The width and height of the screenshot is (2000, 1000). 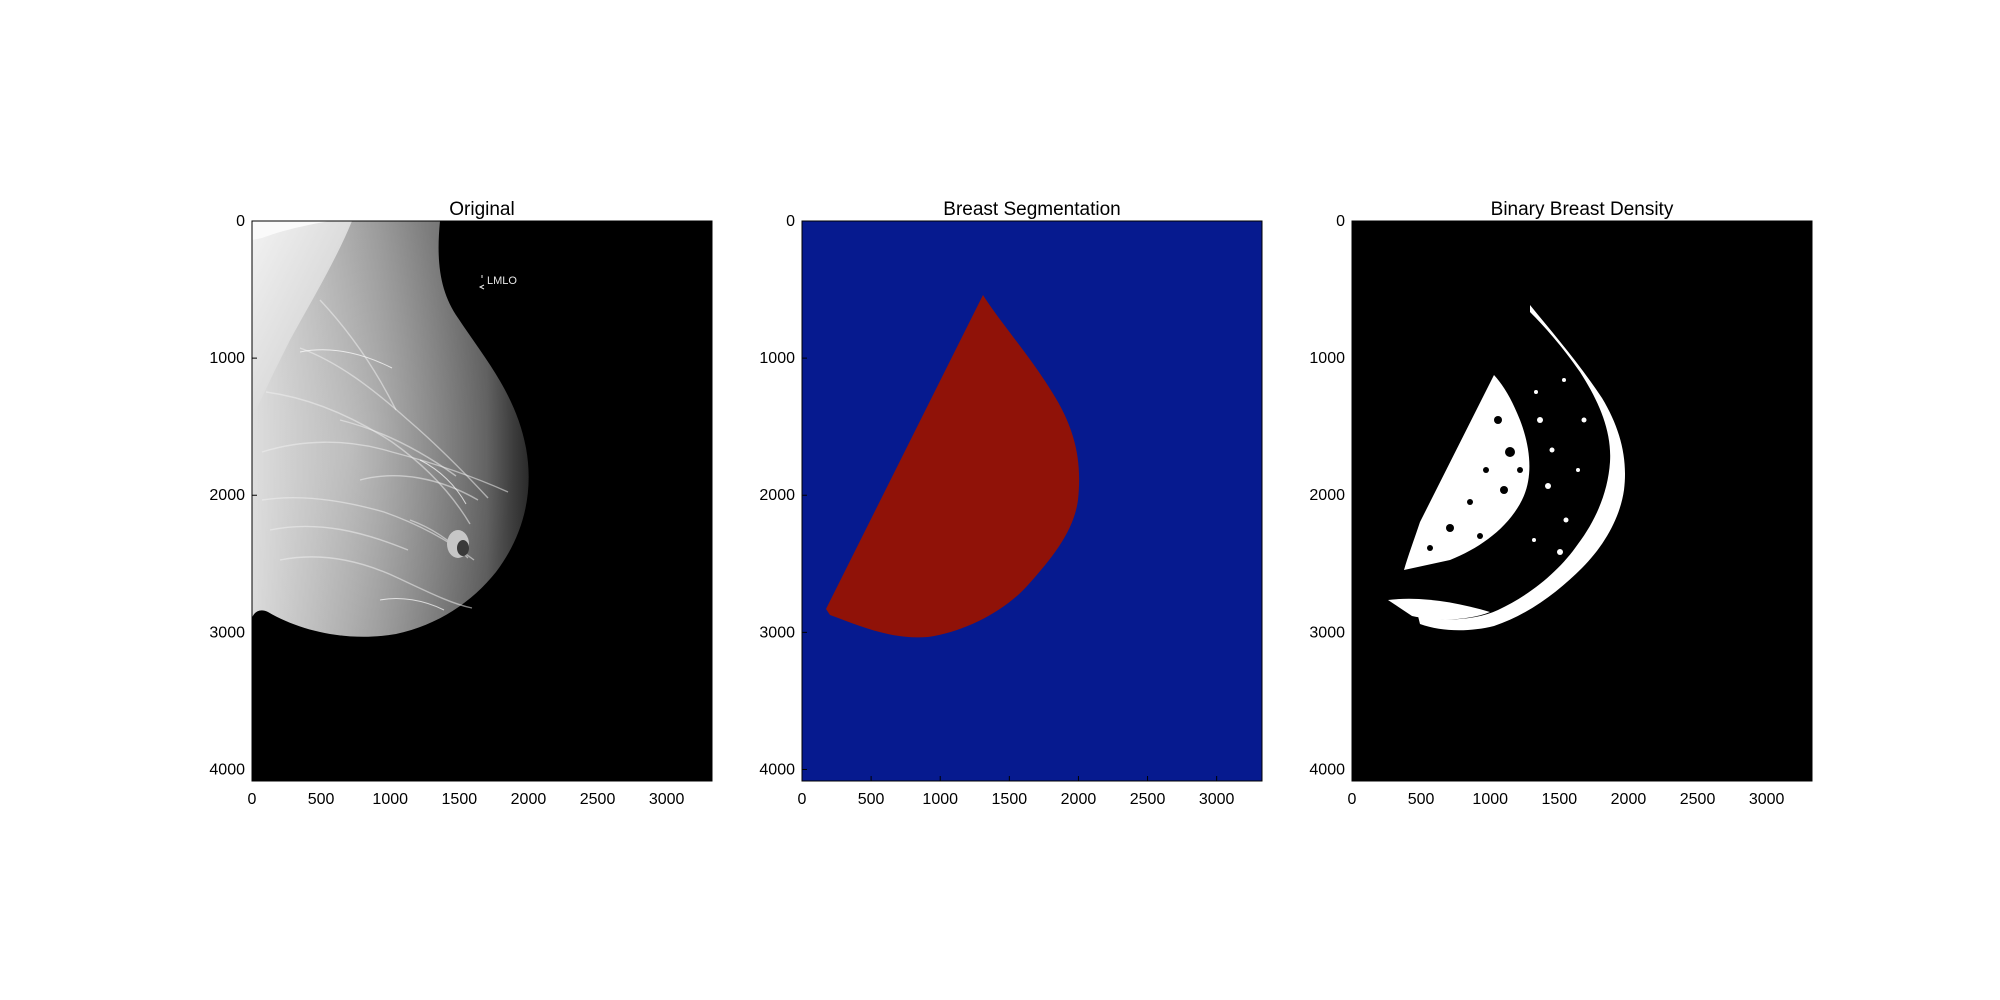 I want to click on view-annotation: LMLO, so click(x=502, y=281).